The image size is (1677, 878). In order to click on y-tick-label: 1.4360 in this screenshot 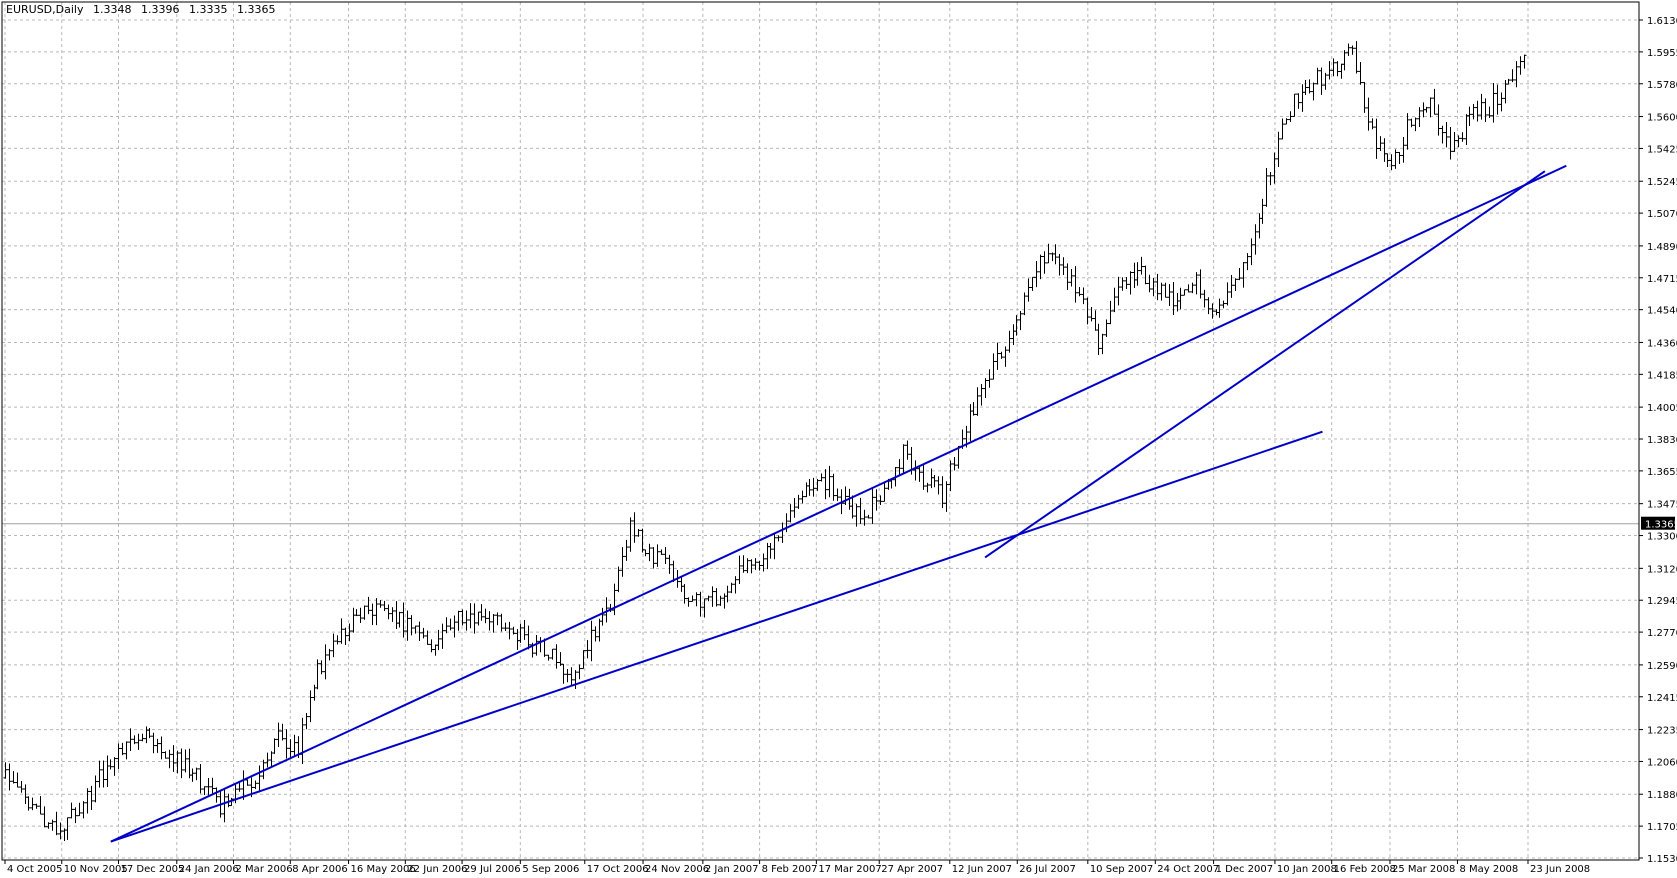, I will do `click(1662, 343)`.